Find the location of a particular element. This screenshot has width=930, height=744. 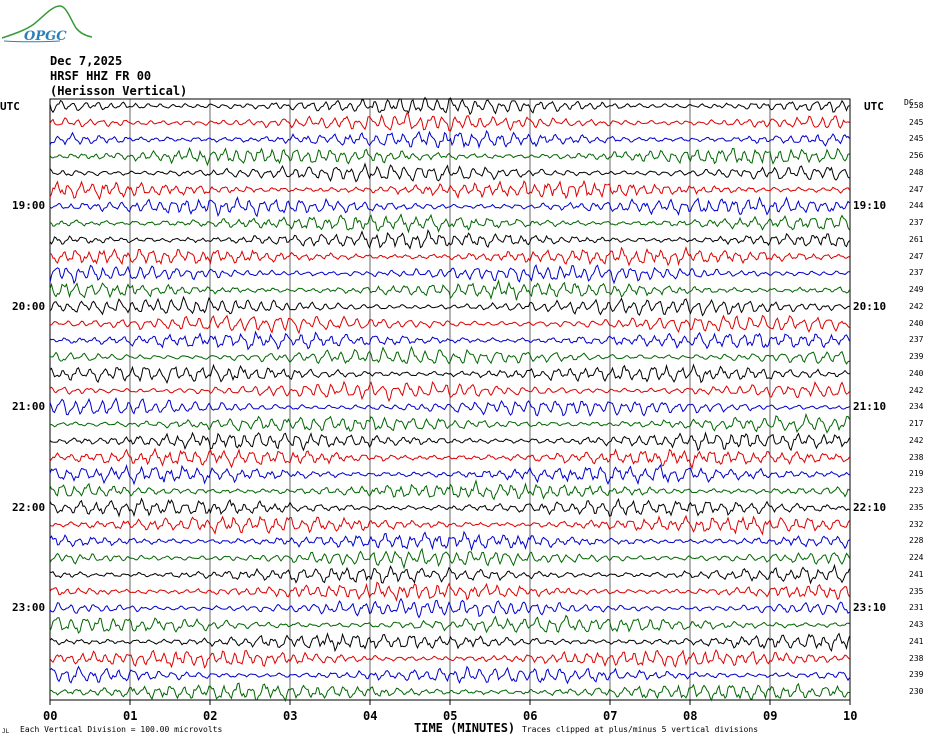

x-tick-label: 09 is located at coordinates (770, 716).